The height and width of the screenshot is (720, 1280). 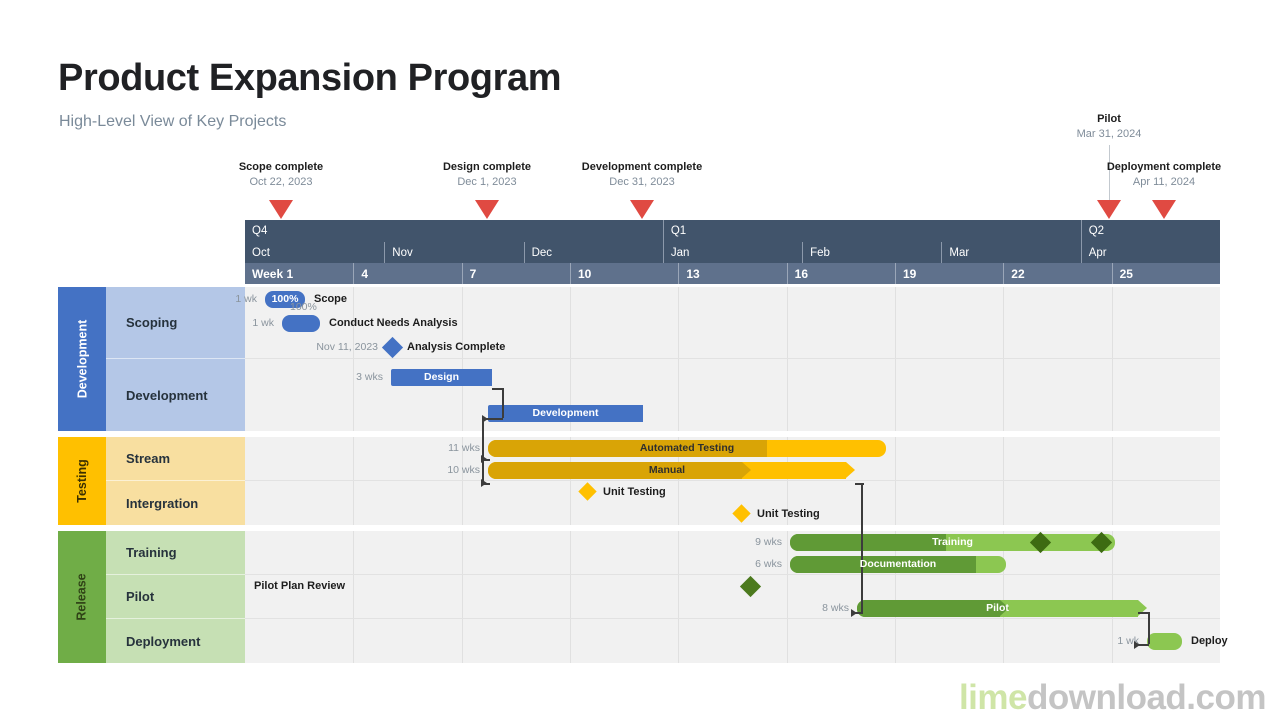 What do you see at coordinates (993, 697) in the screenshot?
I see `watermark-accent: lime` at bounding box center [993, 697].